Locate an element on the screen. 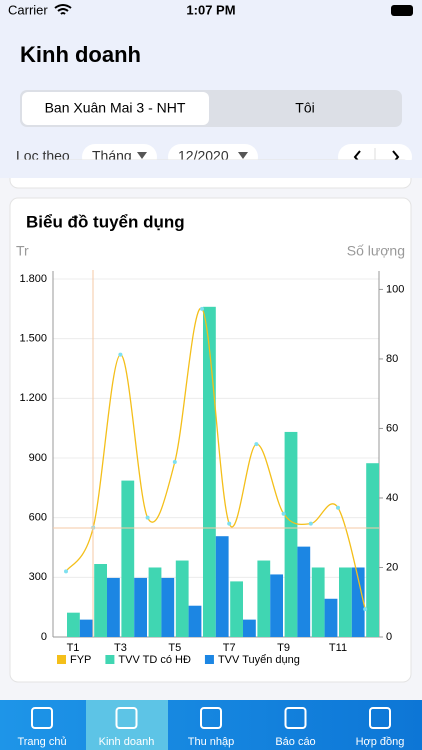  y-tick-label: 1.800 is located at coordinates (33, 279).